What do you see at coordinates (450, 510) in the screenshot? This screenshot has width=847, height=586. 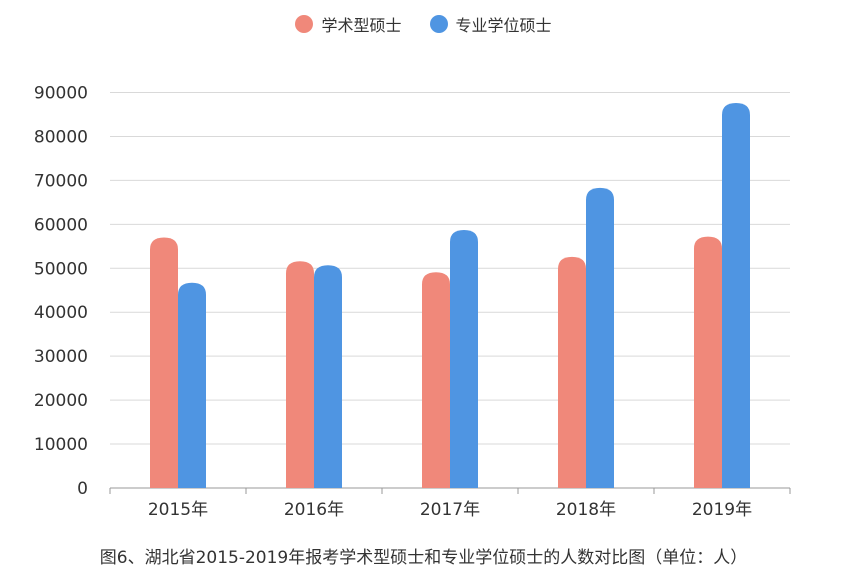 I see `x-tick-label: 2017年` at bounding box center [450, 510].